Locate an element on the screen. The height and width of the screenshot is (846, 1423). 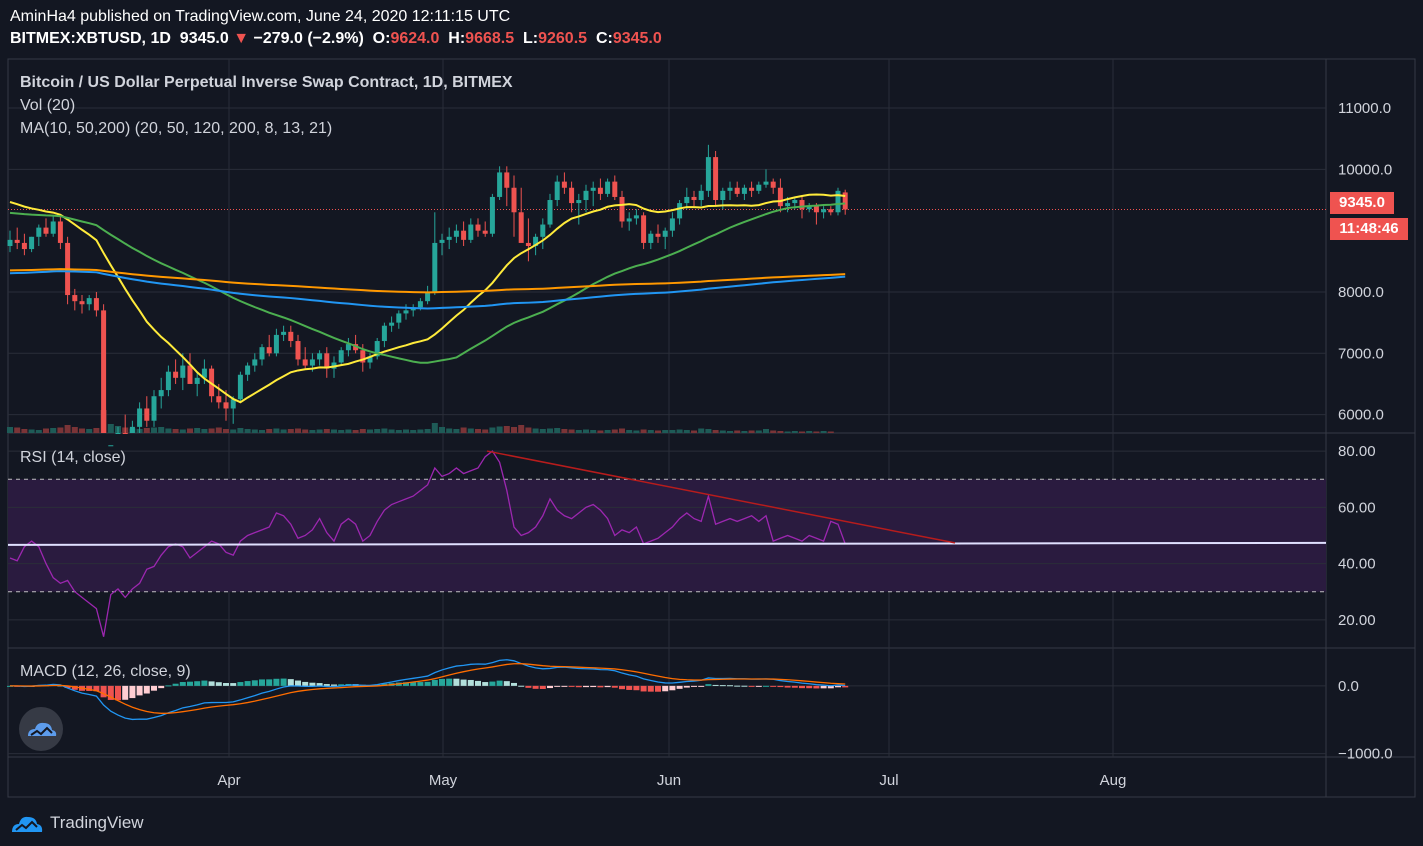
close-label: C: is located at coordinates (604, 38).